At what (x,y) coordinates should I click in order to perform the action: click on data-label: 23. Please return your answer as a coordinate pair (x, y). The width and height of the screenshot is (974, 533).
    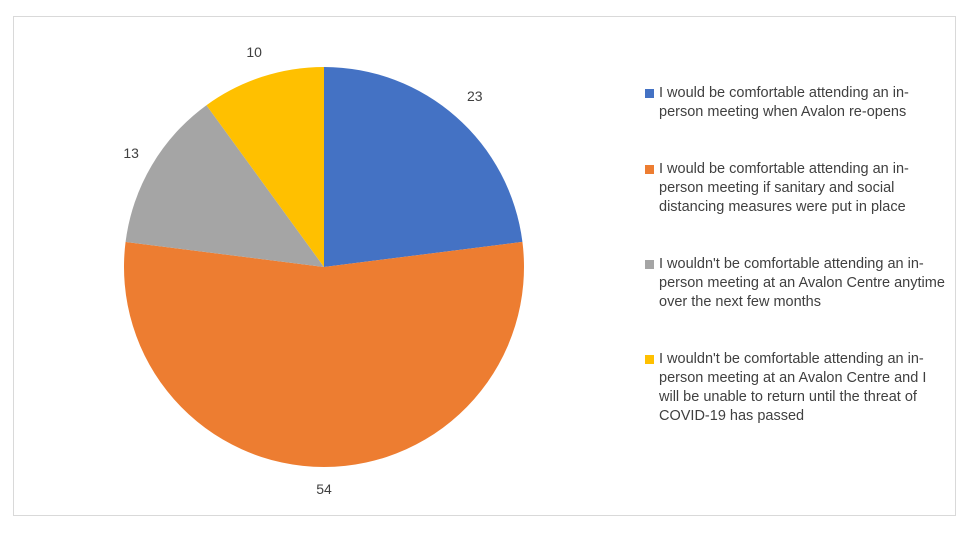
    Looking at the image, I should click on (475, 96).